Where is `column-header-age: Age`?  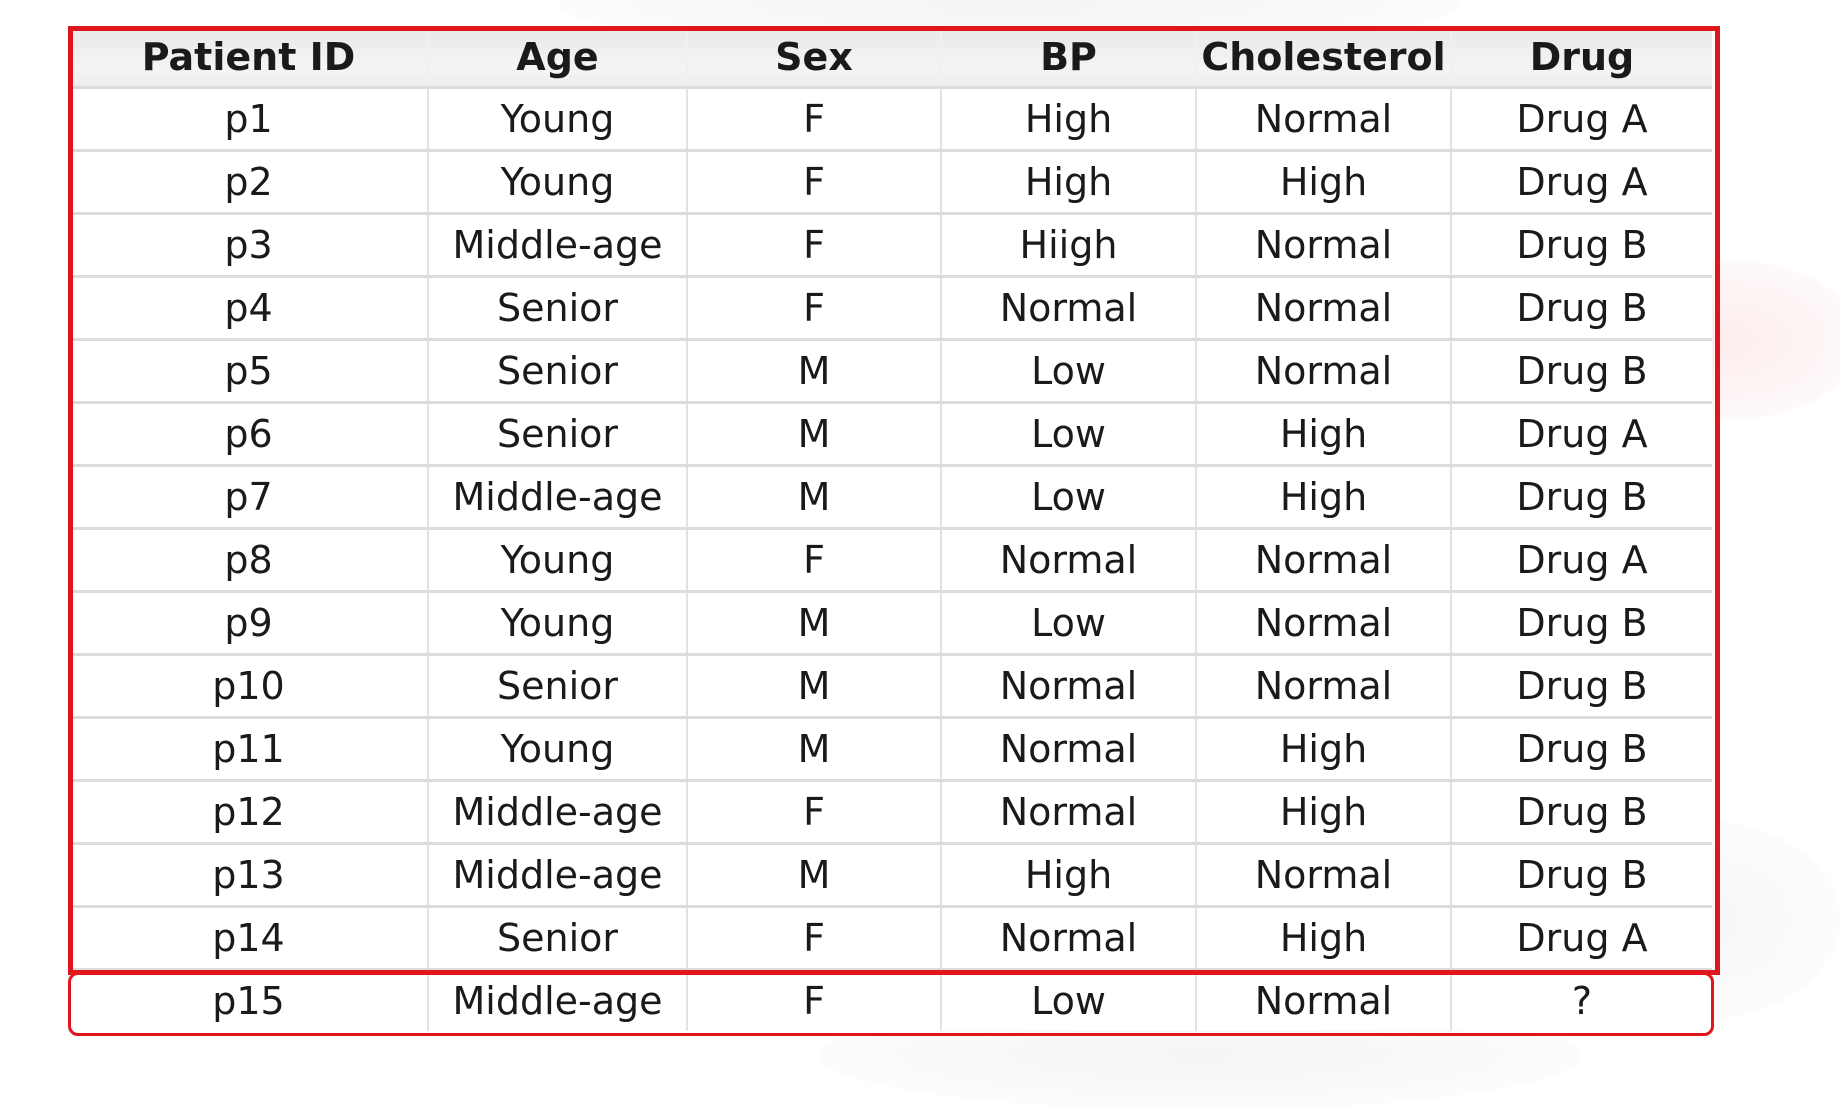
column-header-age: Age is located at coordinates (557, 58).